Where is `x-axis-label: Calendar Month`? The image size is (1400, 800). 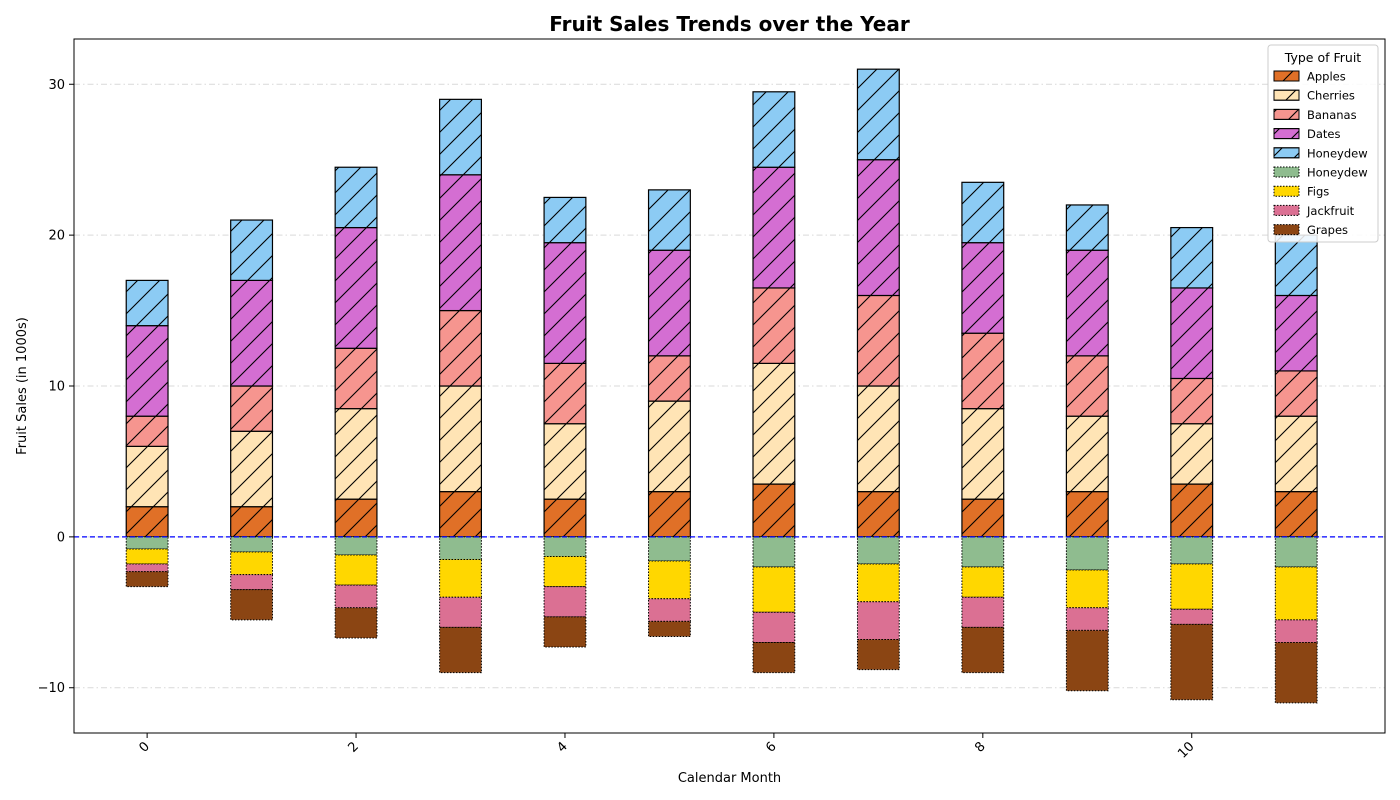 x-axis-label: Calendar Month is located at coordinates (729, 778).